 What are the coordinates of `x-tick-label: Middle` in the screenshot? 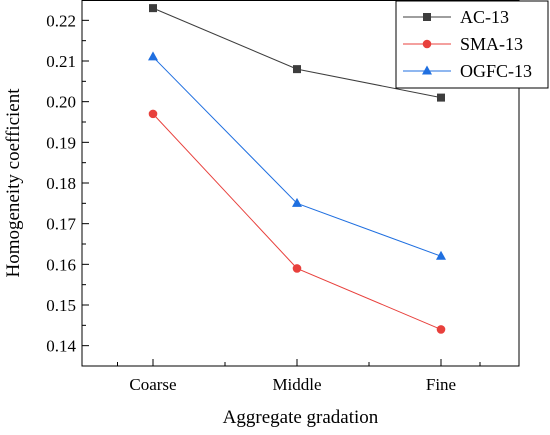 It's located at (296, 384).